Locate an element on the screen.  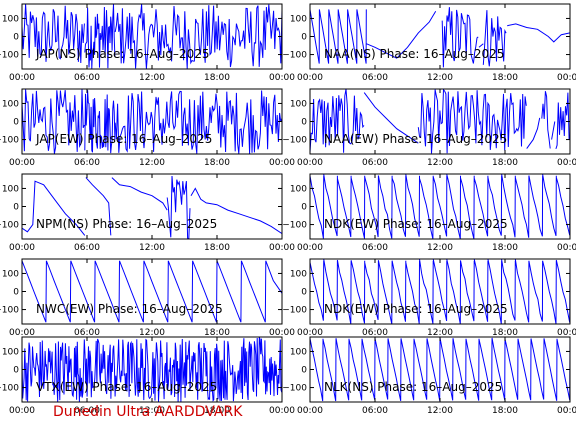
panel-title: NLK(NS) Phase: 16–Aug–2025 is located at coordinates (413, 387).